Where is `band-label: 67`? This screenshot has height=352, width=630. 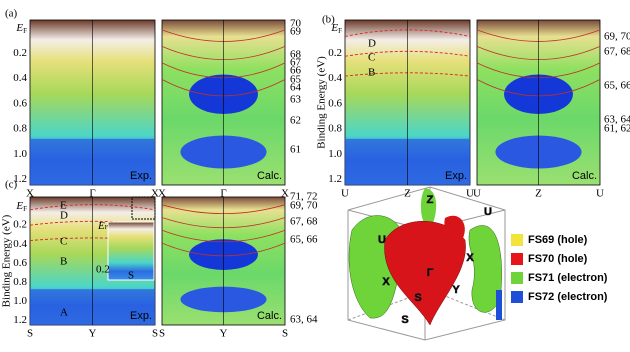
band-label: 67 is located at coordinates (296, 63).